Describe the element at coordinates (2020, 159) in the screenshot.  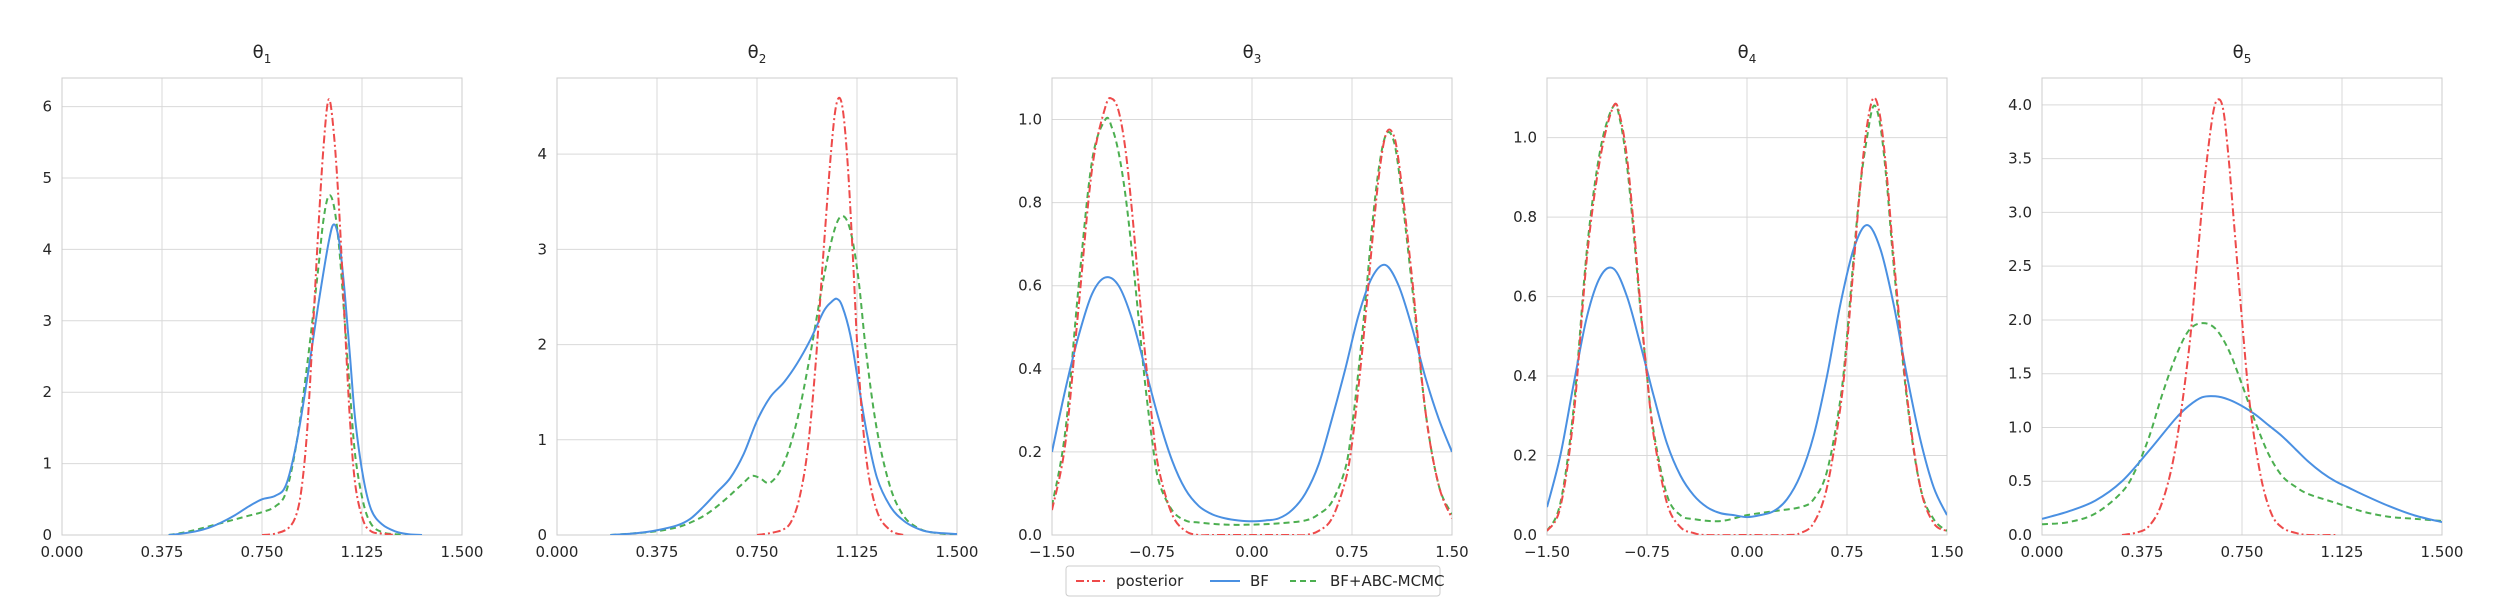
I see `y-tick-label: 3.5` at that location.